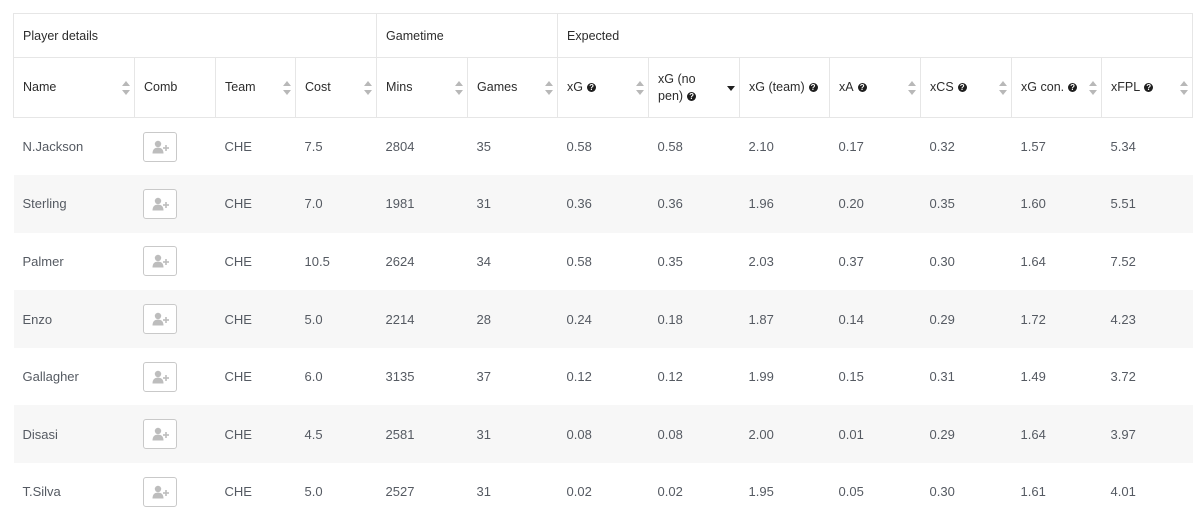 This screenshot has height=521, width=1200. I want to click on cell-xg: 0.08, so click(603, 434).